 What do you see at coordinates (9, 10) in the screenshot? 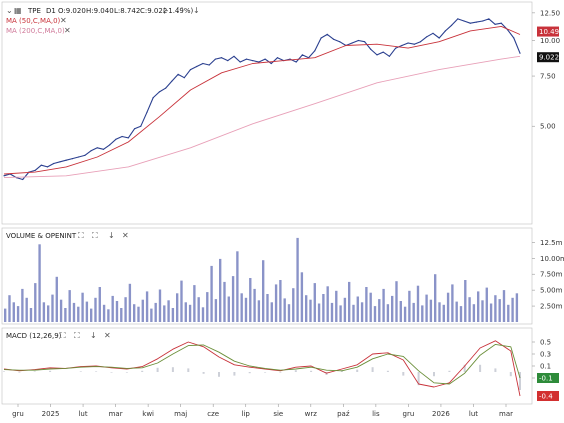
I see `collapse-icon: ⌄` at bounding box center [9, 10].